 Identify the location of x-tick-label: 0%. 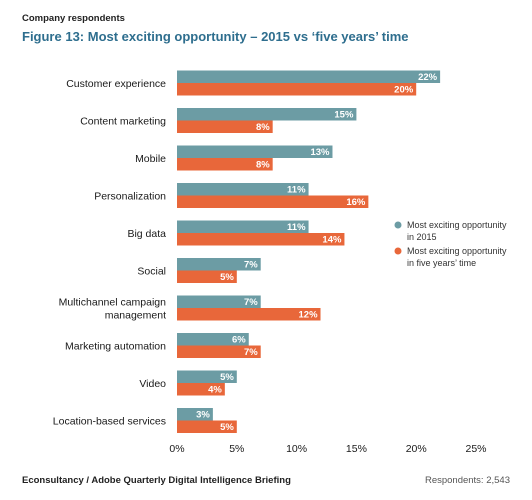
(176, 449).